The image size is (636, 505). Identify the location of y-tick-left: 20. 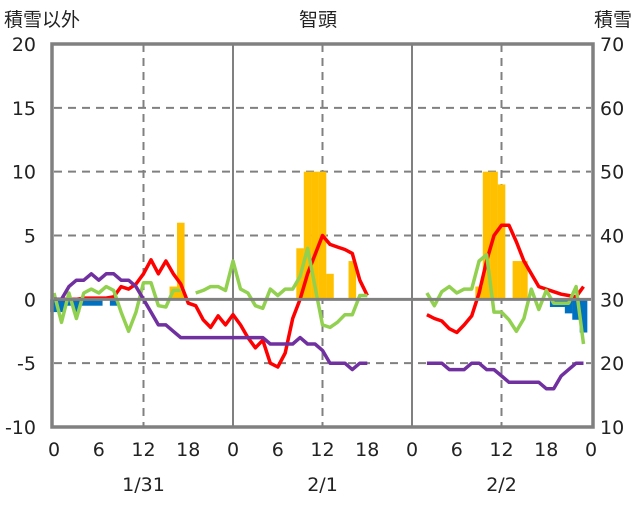
(24, 45).